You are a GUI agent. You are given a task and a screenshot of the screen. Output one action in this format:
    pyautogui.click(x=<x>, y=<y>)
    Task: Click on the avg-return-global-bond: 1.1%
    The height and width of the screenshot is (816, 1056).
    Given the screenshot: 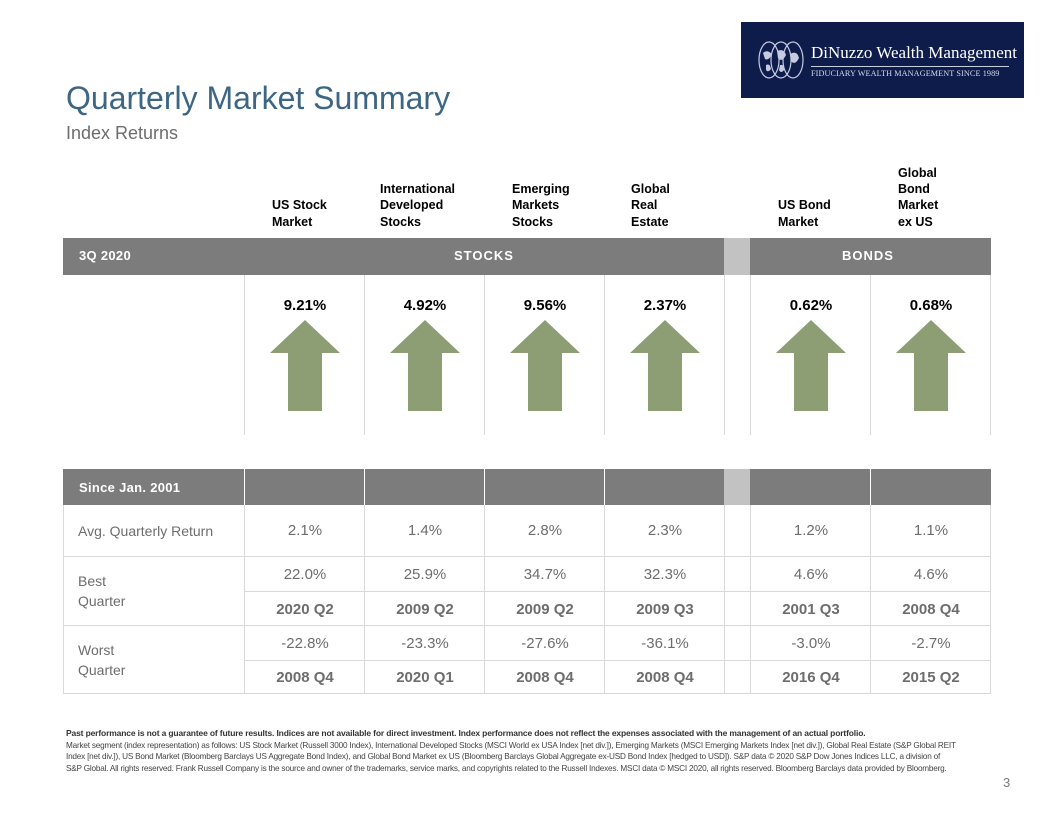 What is the action you would take?
    pyautogui.click(x=931, y=530)
    